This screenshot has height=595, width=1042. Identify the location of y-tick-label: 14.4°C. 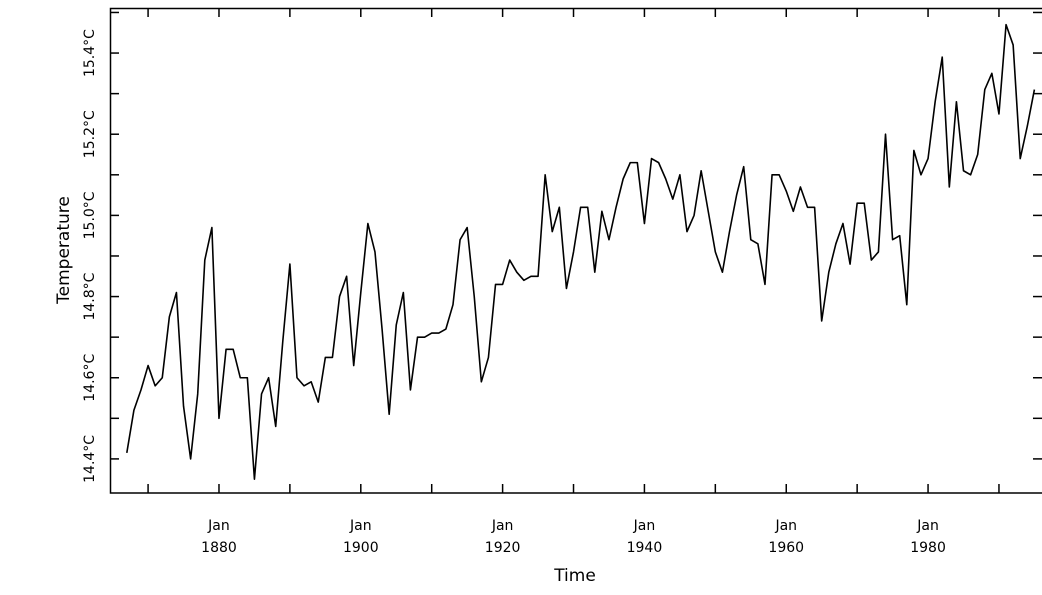
(90, 459).